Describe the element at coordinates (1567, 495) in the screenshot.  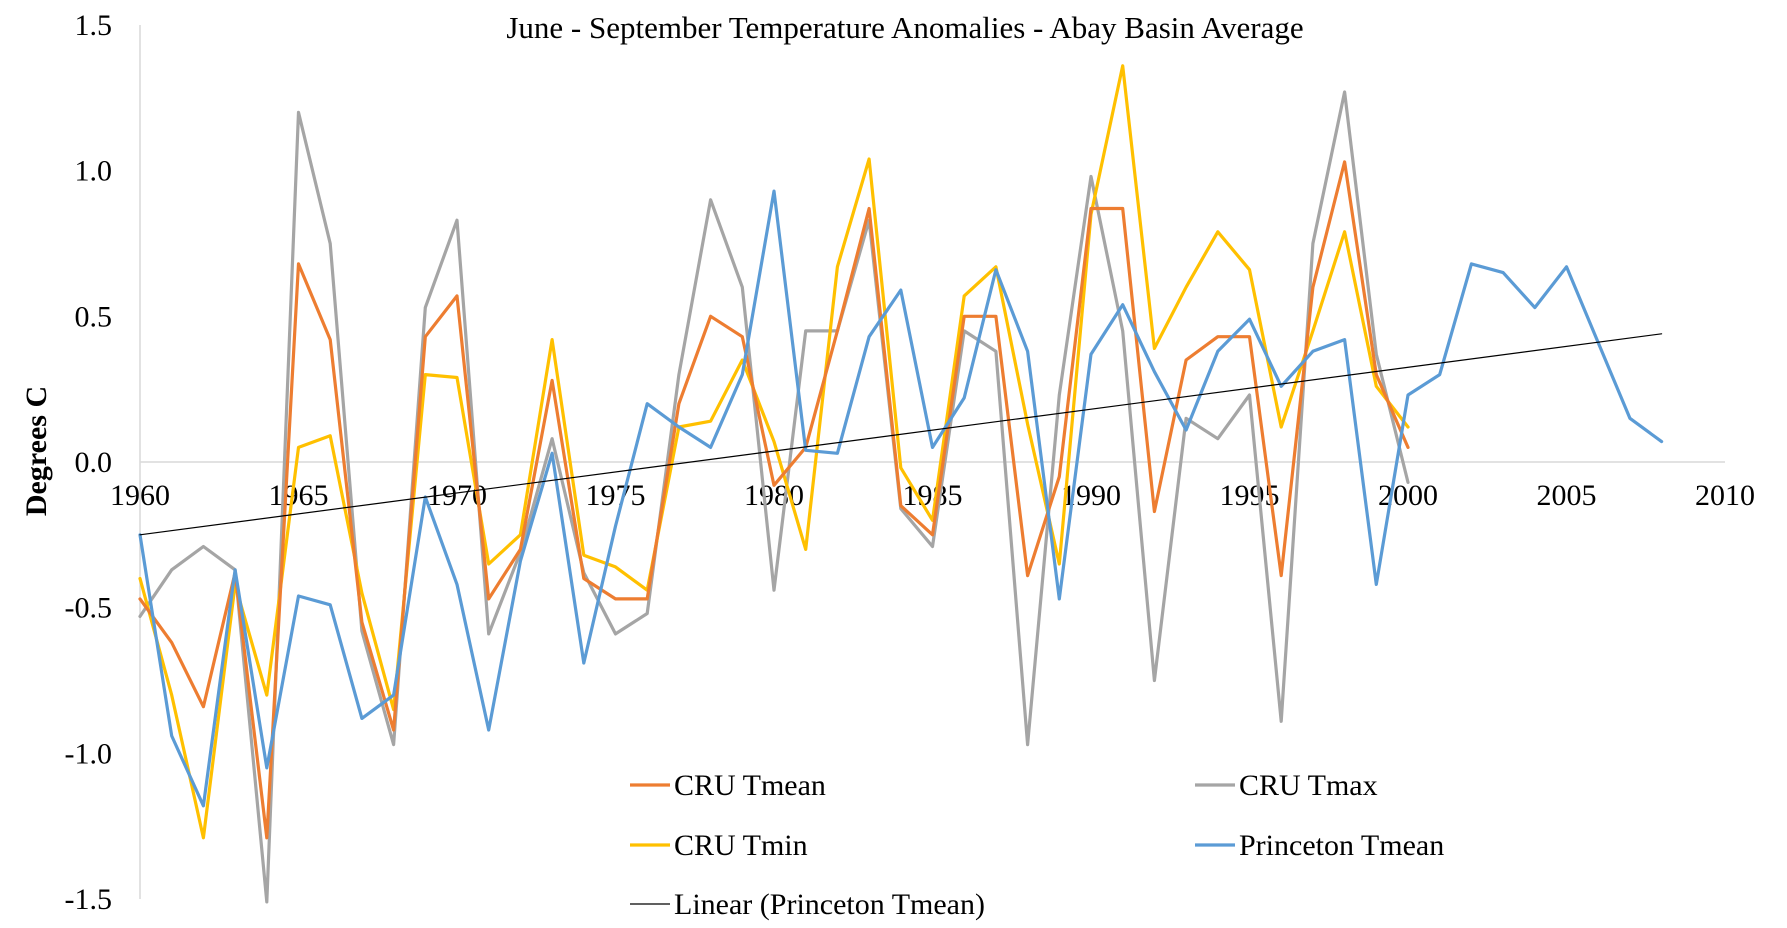
I see `x-tick-label: 2005` at that location.